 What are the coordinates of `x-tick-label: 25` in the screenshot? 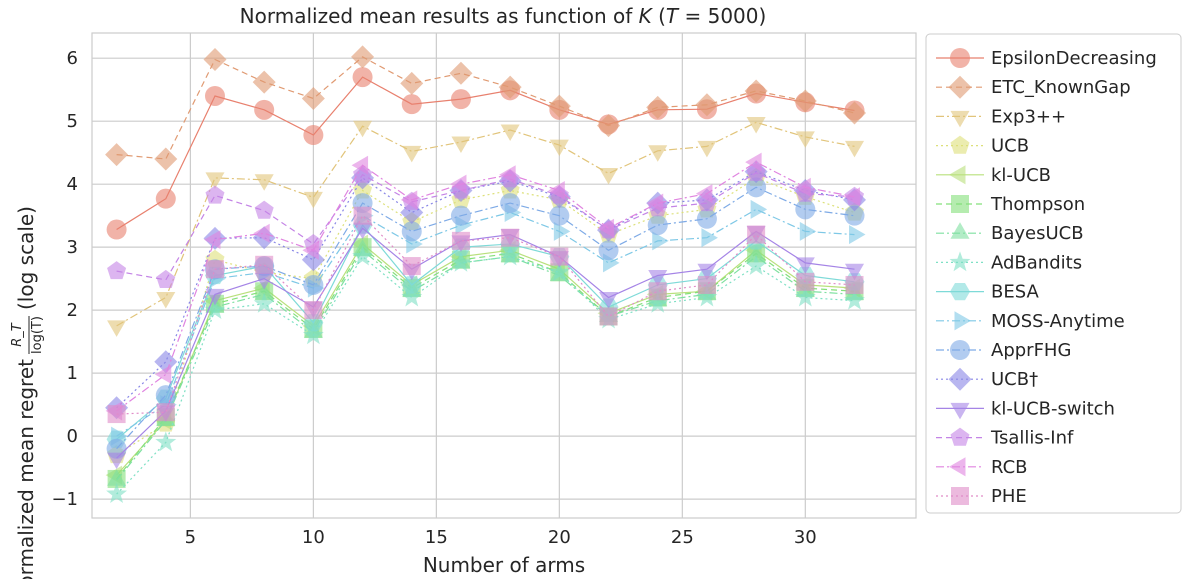 It's located at (682, 537).